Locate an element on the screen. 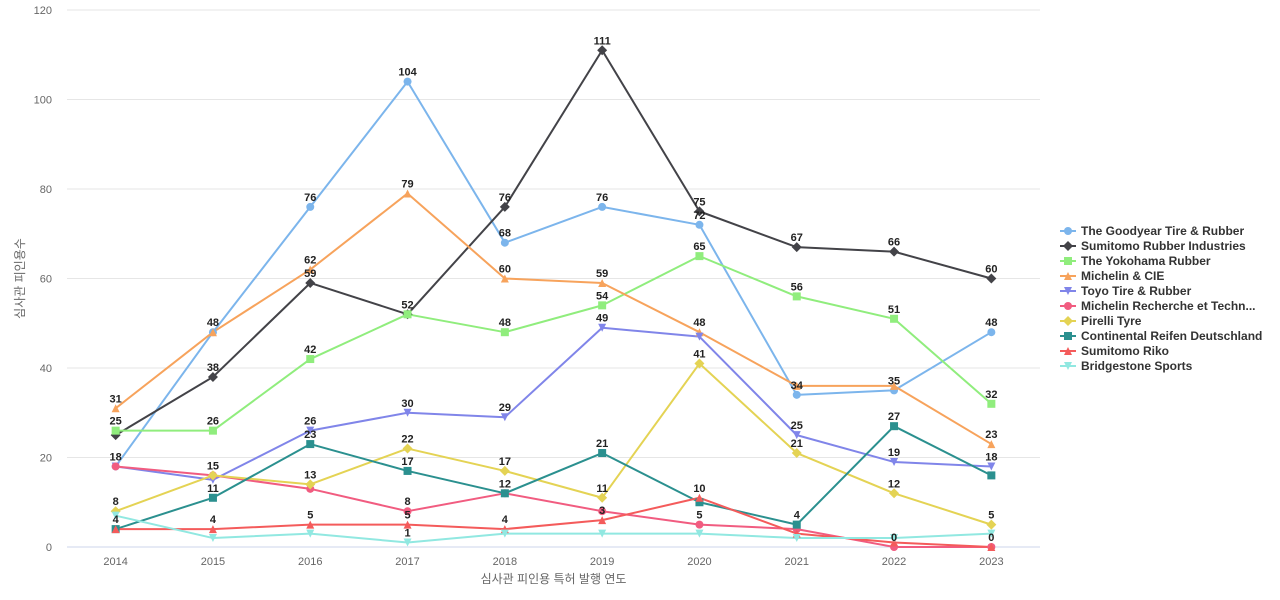 The width and height of the screenshot is (1280, 600). data-label: 10 is located at coordinates (699, 489).